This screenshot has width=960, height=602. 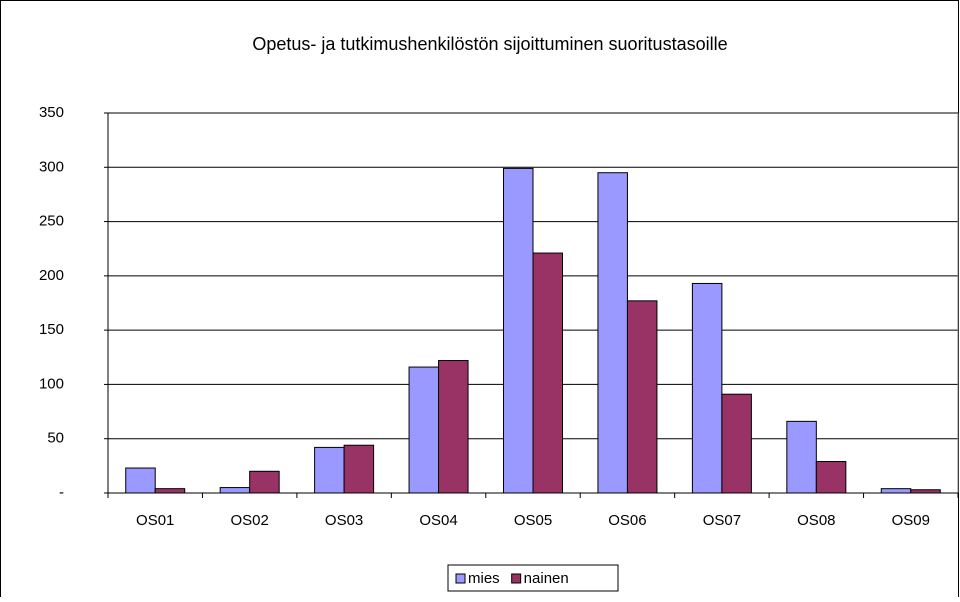 I want to click on x-tick-label: OS07, so click(x=722, y=520).